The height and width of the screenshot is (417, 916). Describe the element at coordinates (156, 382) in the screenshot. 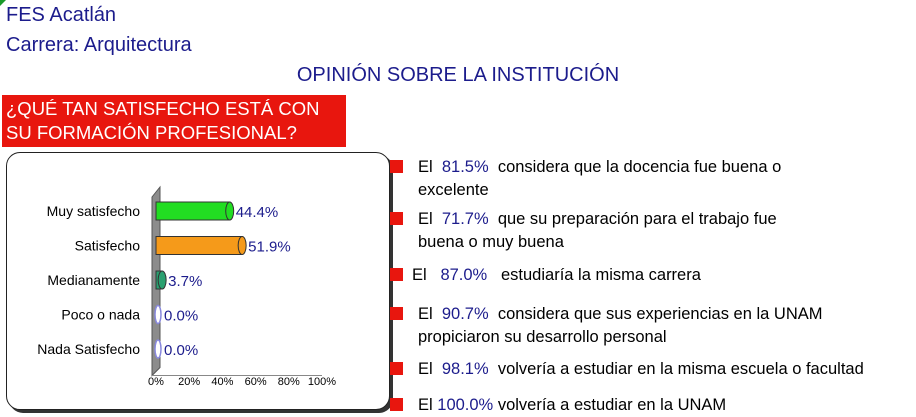

I see `x-tick-label: 0%` at that location.